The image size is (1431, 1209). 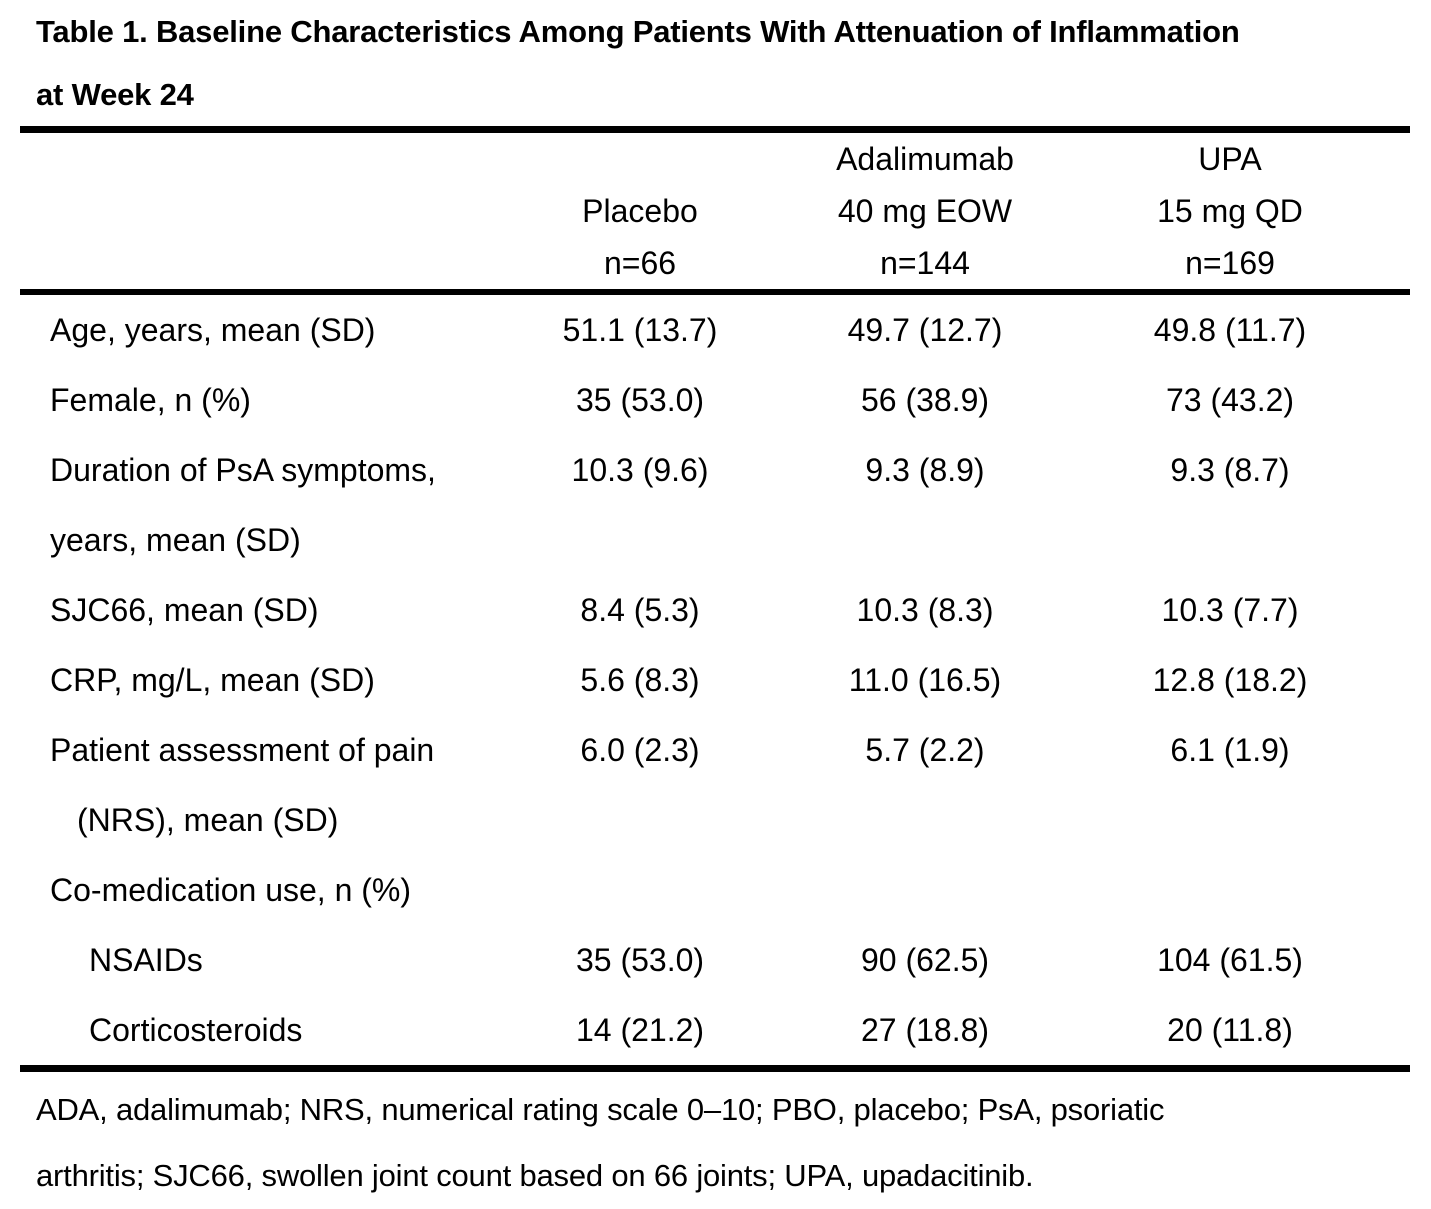 I want to click on row-value: 9.3 (8.9), so click(x=925, y=470).